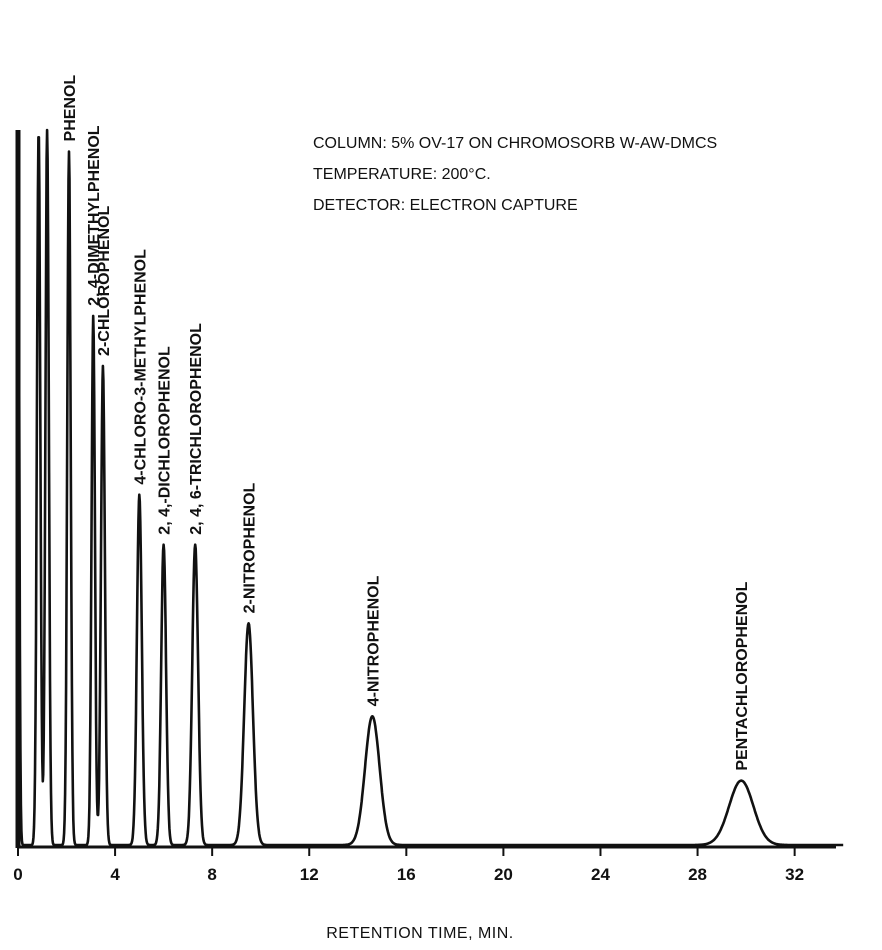 The image size is (882, 950). Describe the element at coordinates (402, 174) in the screenshot. I see `annotation-temperature: TEMPERATURE: 200°C.` at that location.